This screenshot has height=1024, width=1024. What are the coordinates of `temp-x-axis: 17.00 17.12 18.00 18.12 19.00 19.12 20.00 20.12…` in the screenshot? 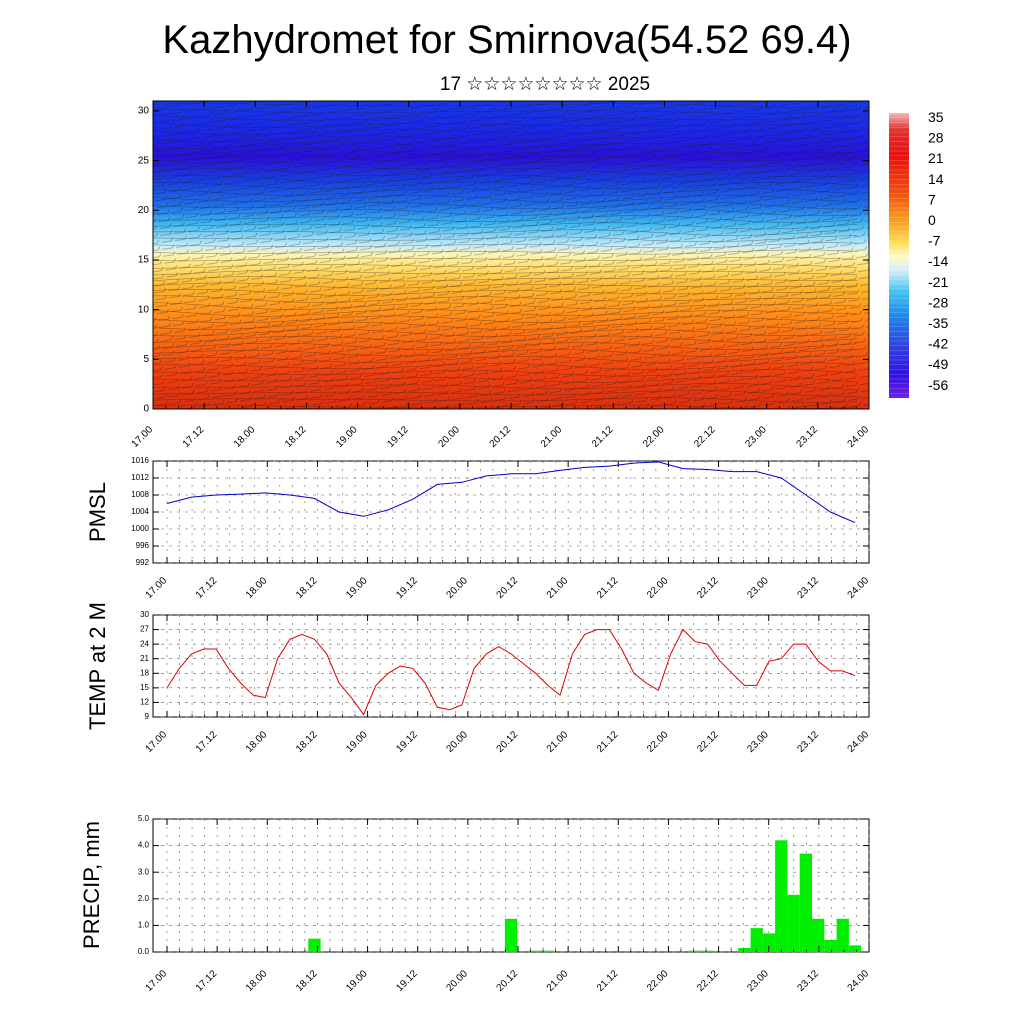 It's located at (508, 685).